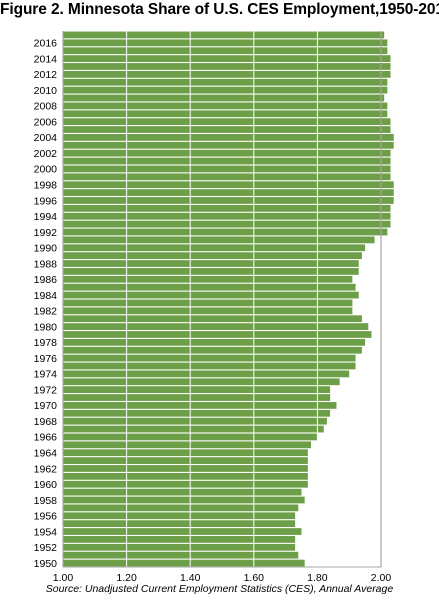  I want to click on y-tick-label: 1994, so click(46, 217).